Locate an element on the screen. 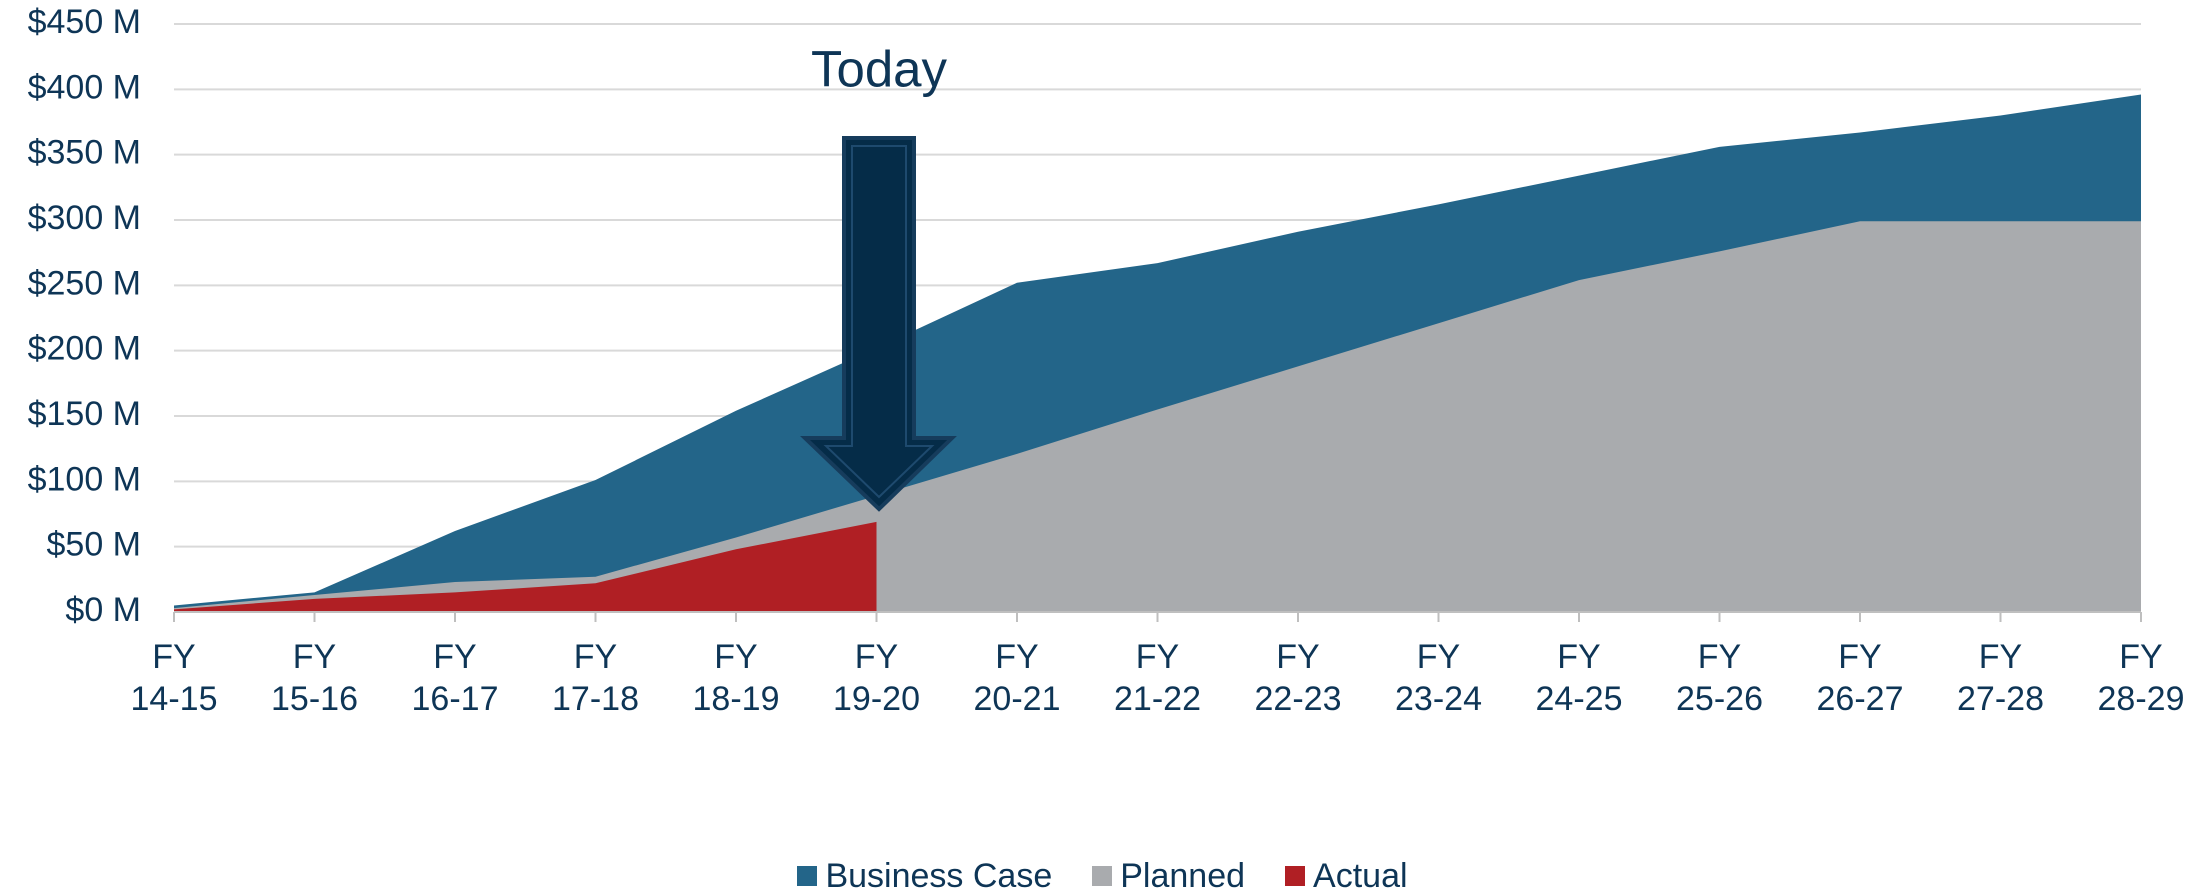 The height and width of the screenshot is (895, 2205). y-tick-label: $50 M is located at coordinates (94, 545).